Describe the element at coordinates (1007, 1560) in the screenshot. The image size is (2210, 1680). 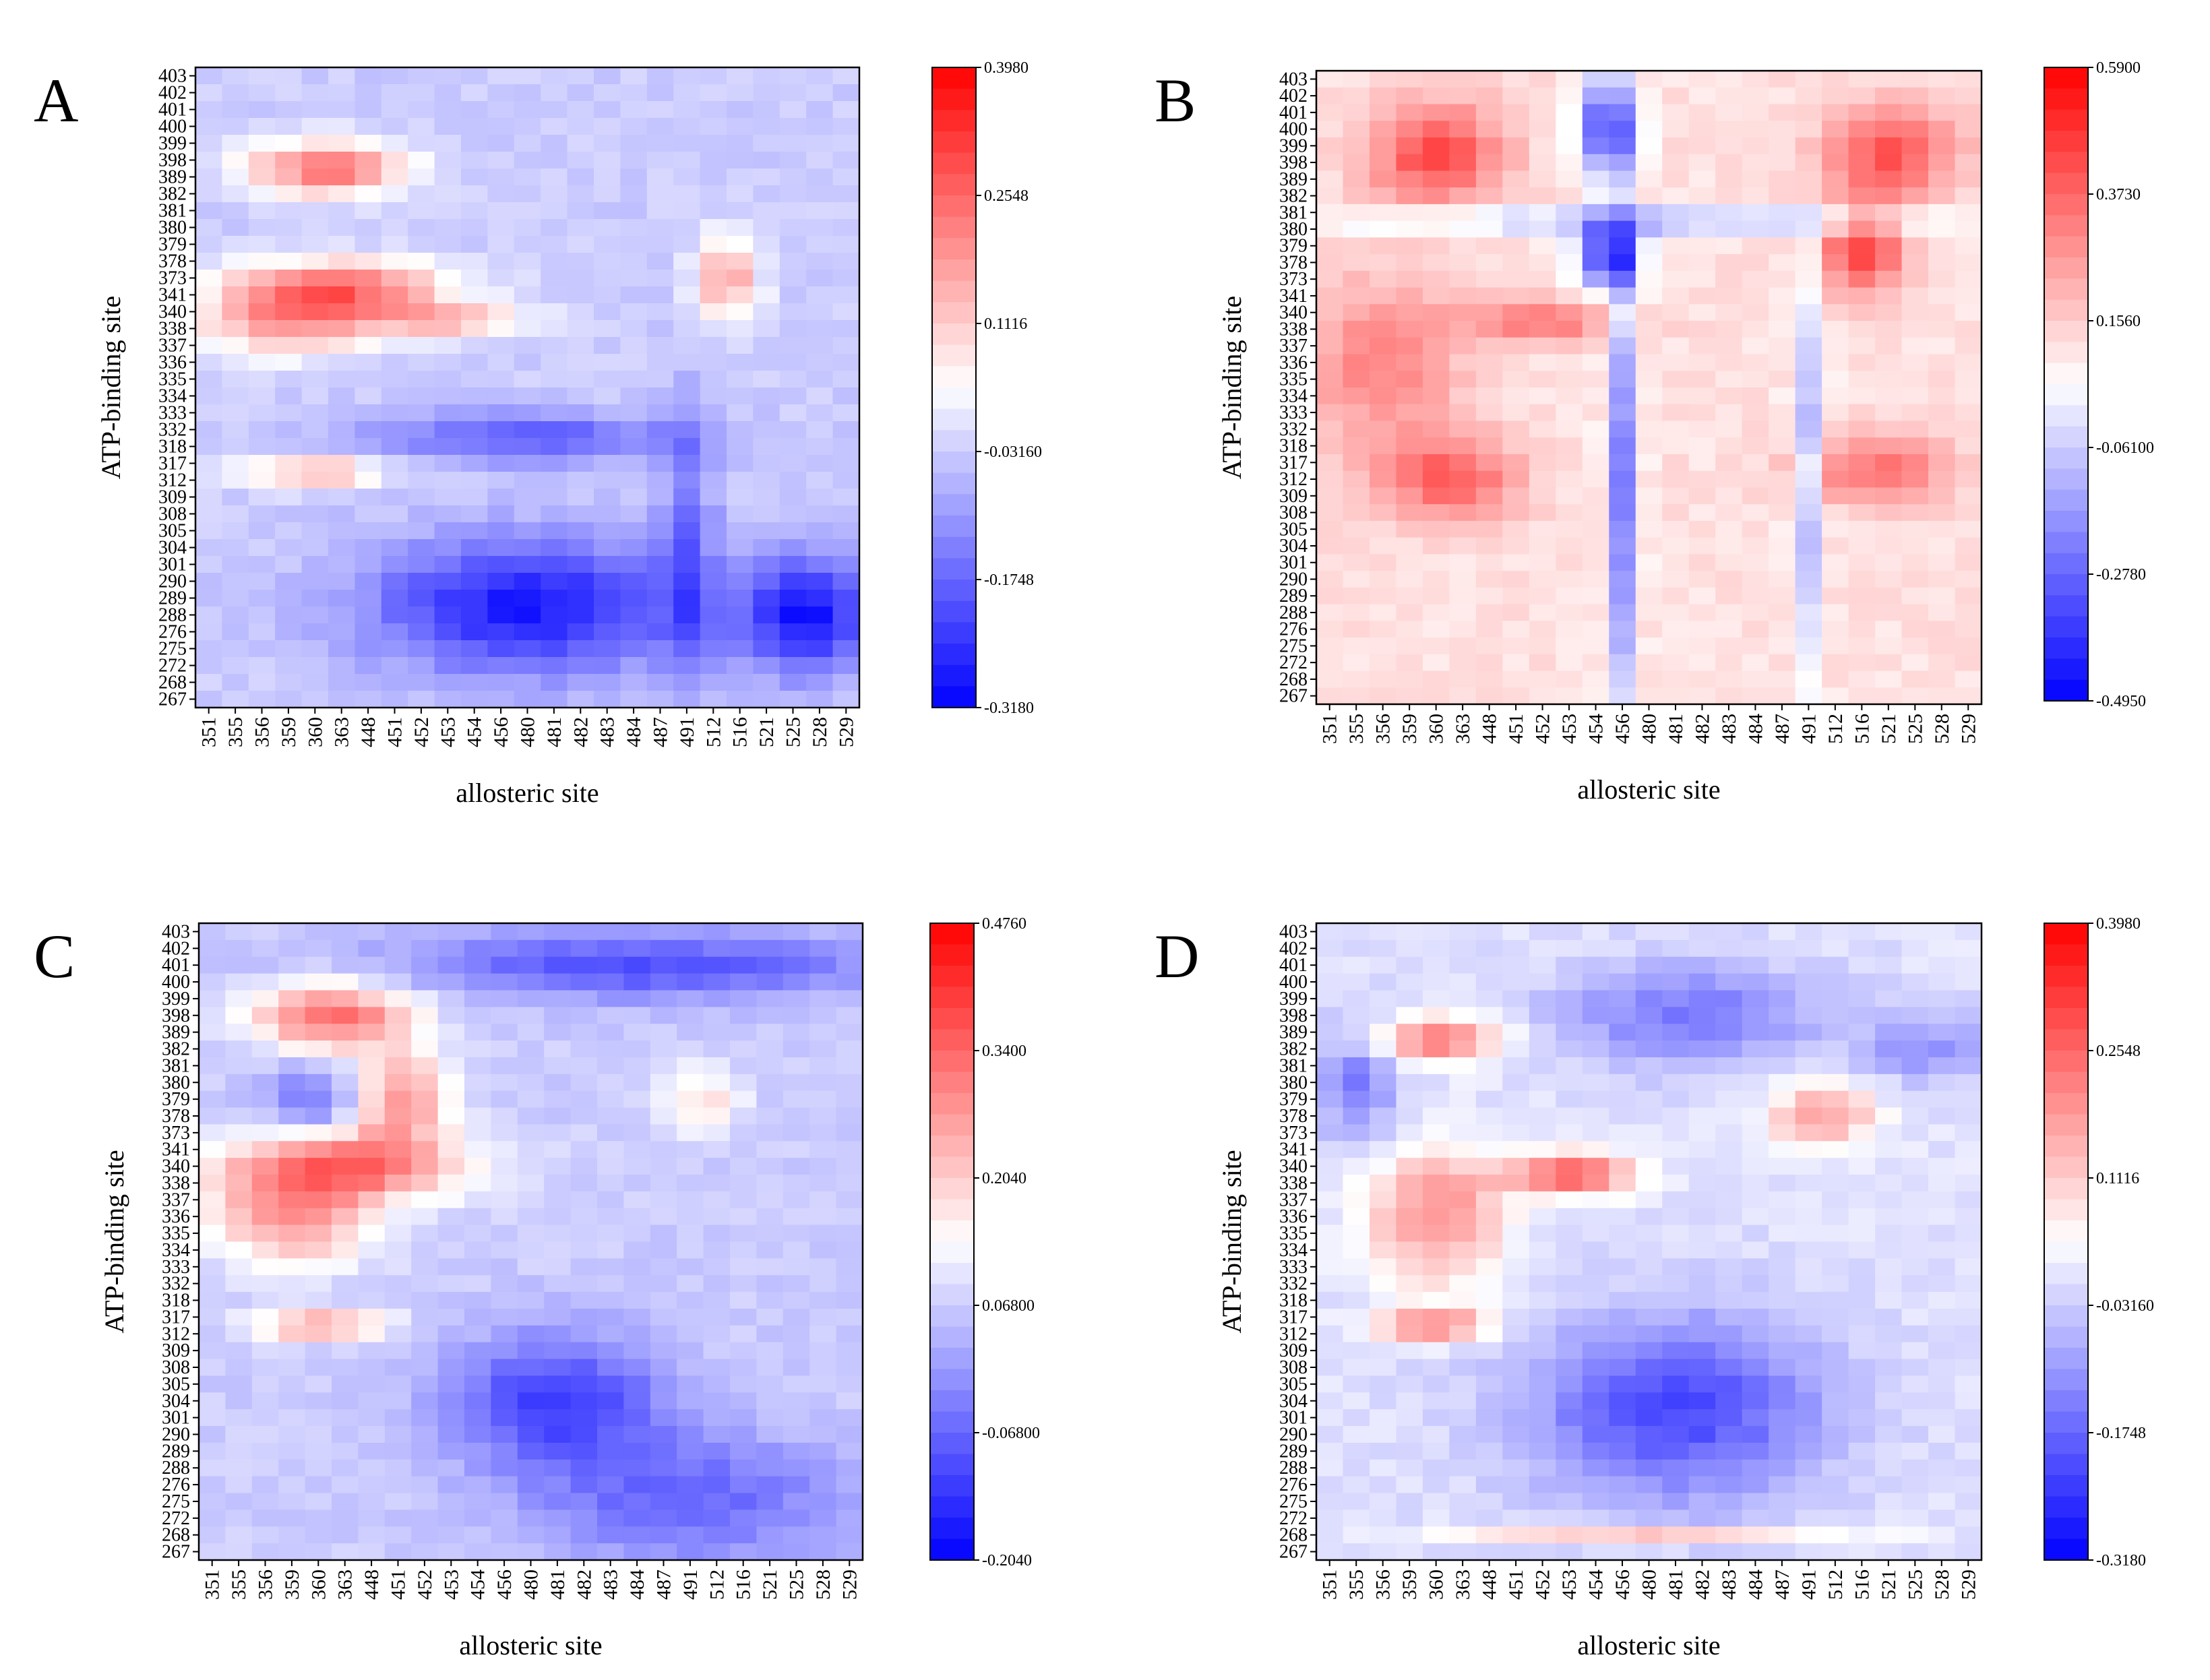
I see `colorbar-tick-label: -0.2040` at that location.